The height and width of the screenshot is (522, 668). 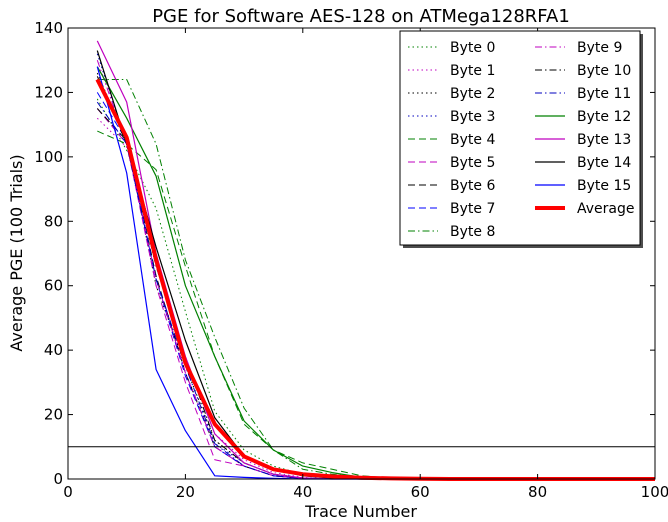 What do you see at coordinates (302, 492) in the screenshot?
I see `x-tick-label: 40` at bounding box center [302, 492].